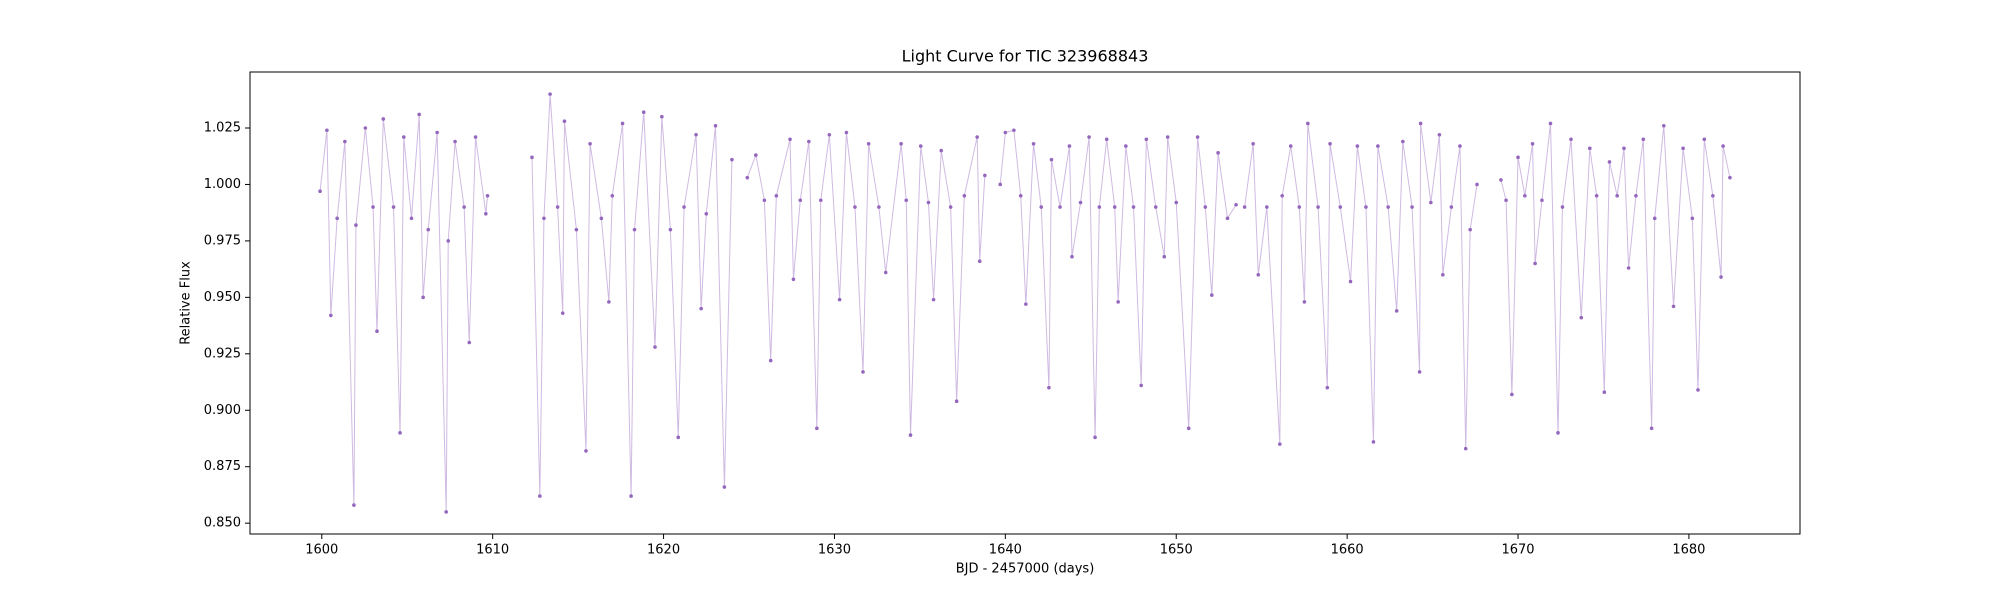 The height and width of the screenshot is (600, 2000). Describe the element at coordinates (222, 184) in the screenshot. I see `y-tick-label: 1.000` at that location.